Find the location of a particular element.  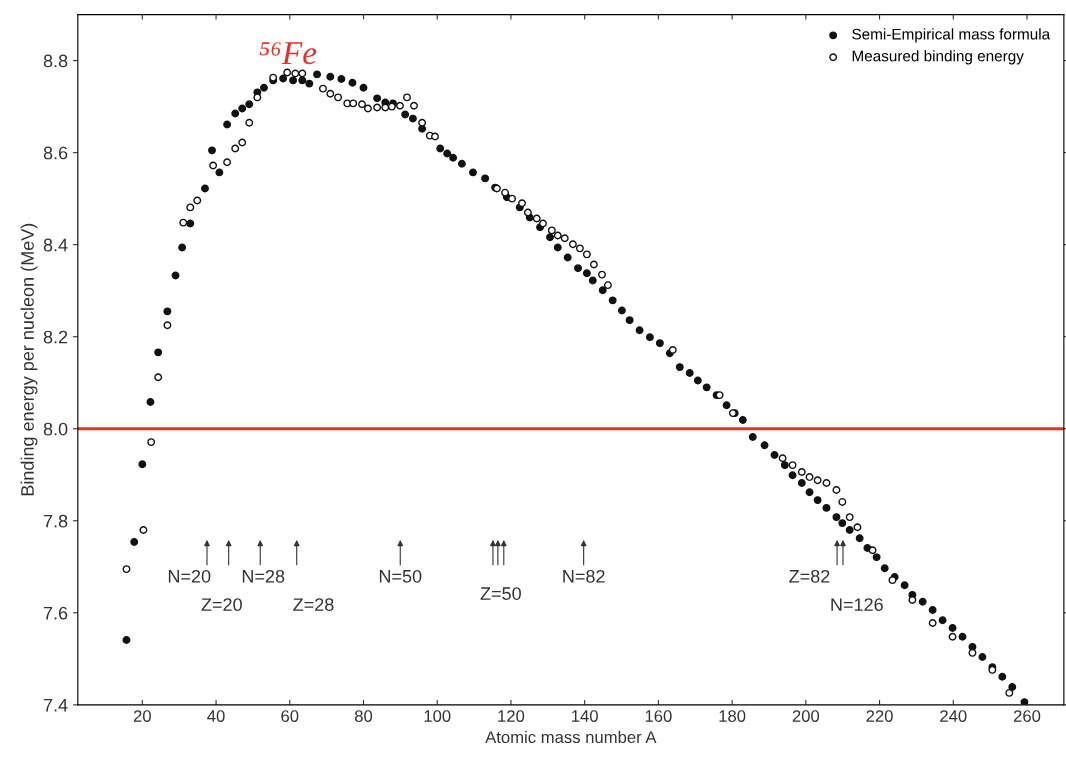

legend-label: Measured binding energy is located at coordinates (938, 57).